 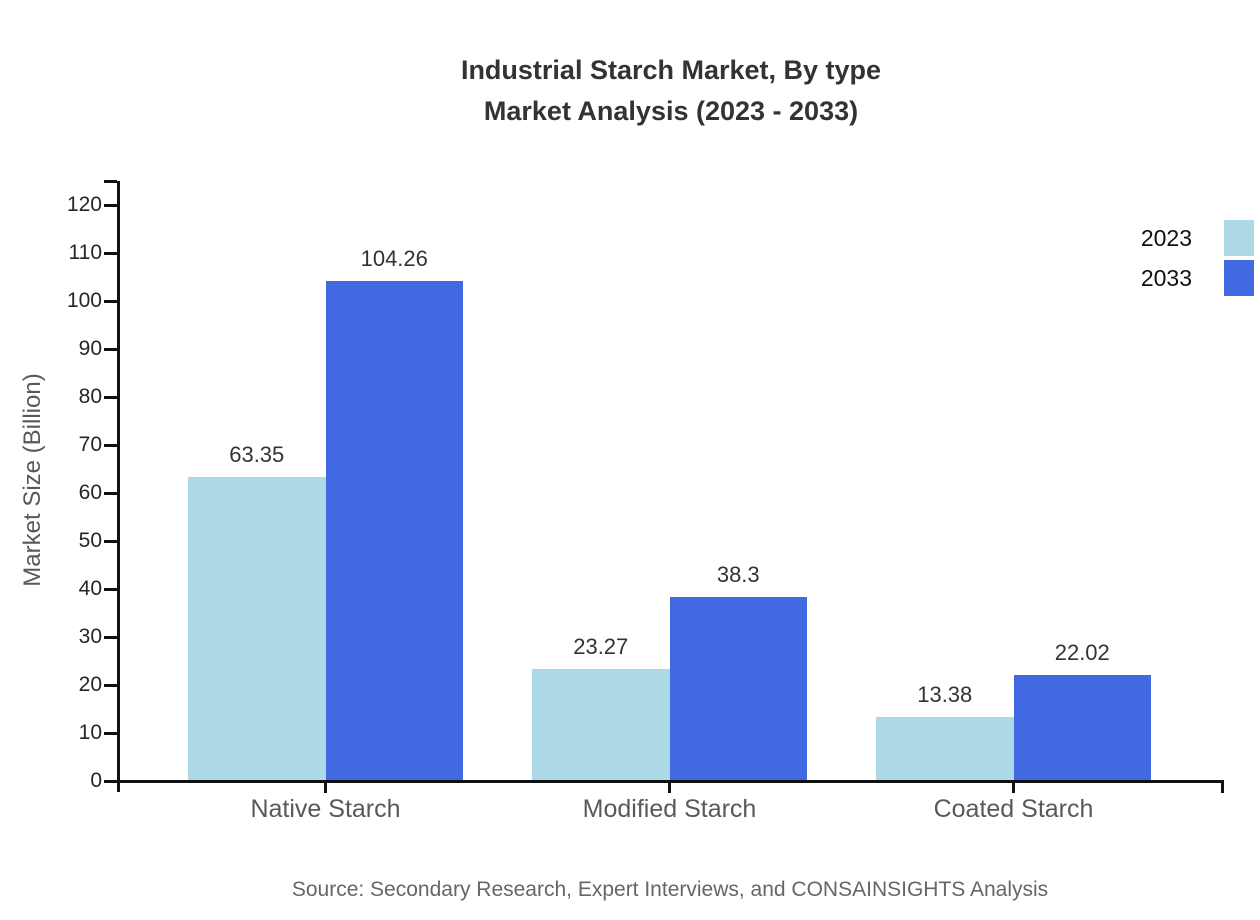 What do you see at coordinates (945, 694) in the screenshot?
I see `bar-value-label: 13.38` at bounding box center [945, 694].